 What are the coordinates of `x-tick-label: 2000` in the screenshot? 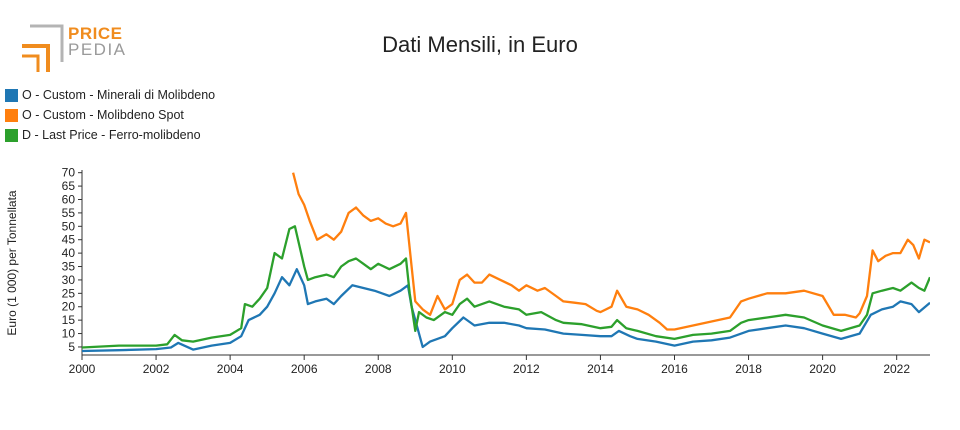 It's located at (82, 369).